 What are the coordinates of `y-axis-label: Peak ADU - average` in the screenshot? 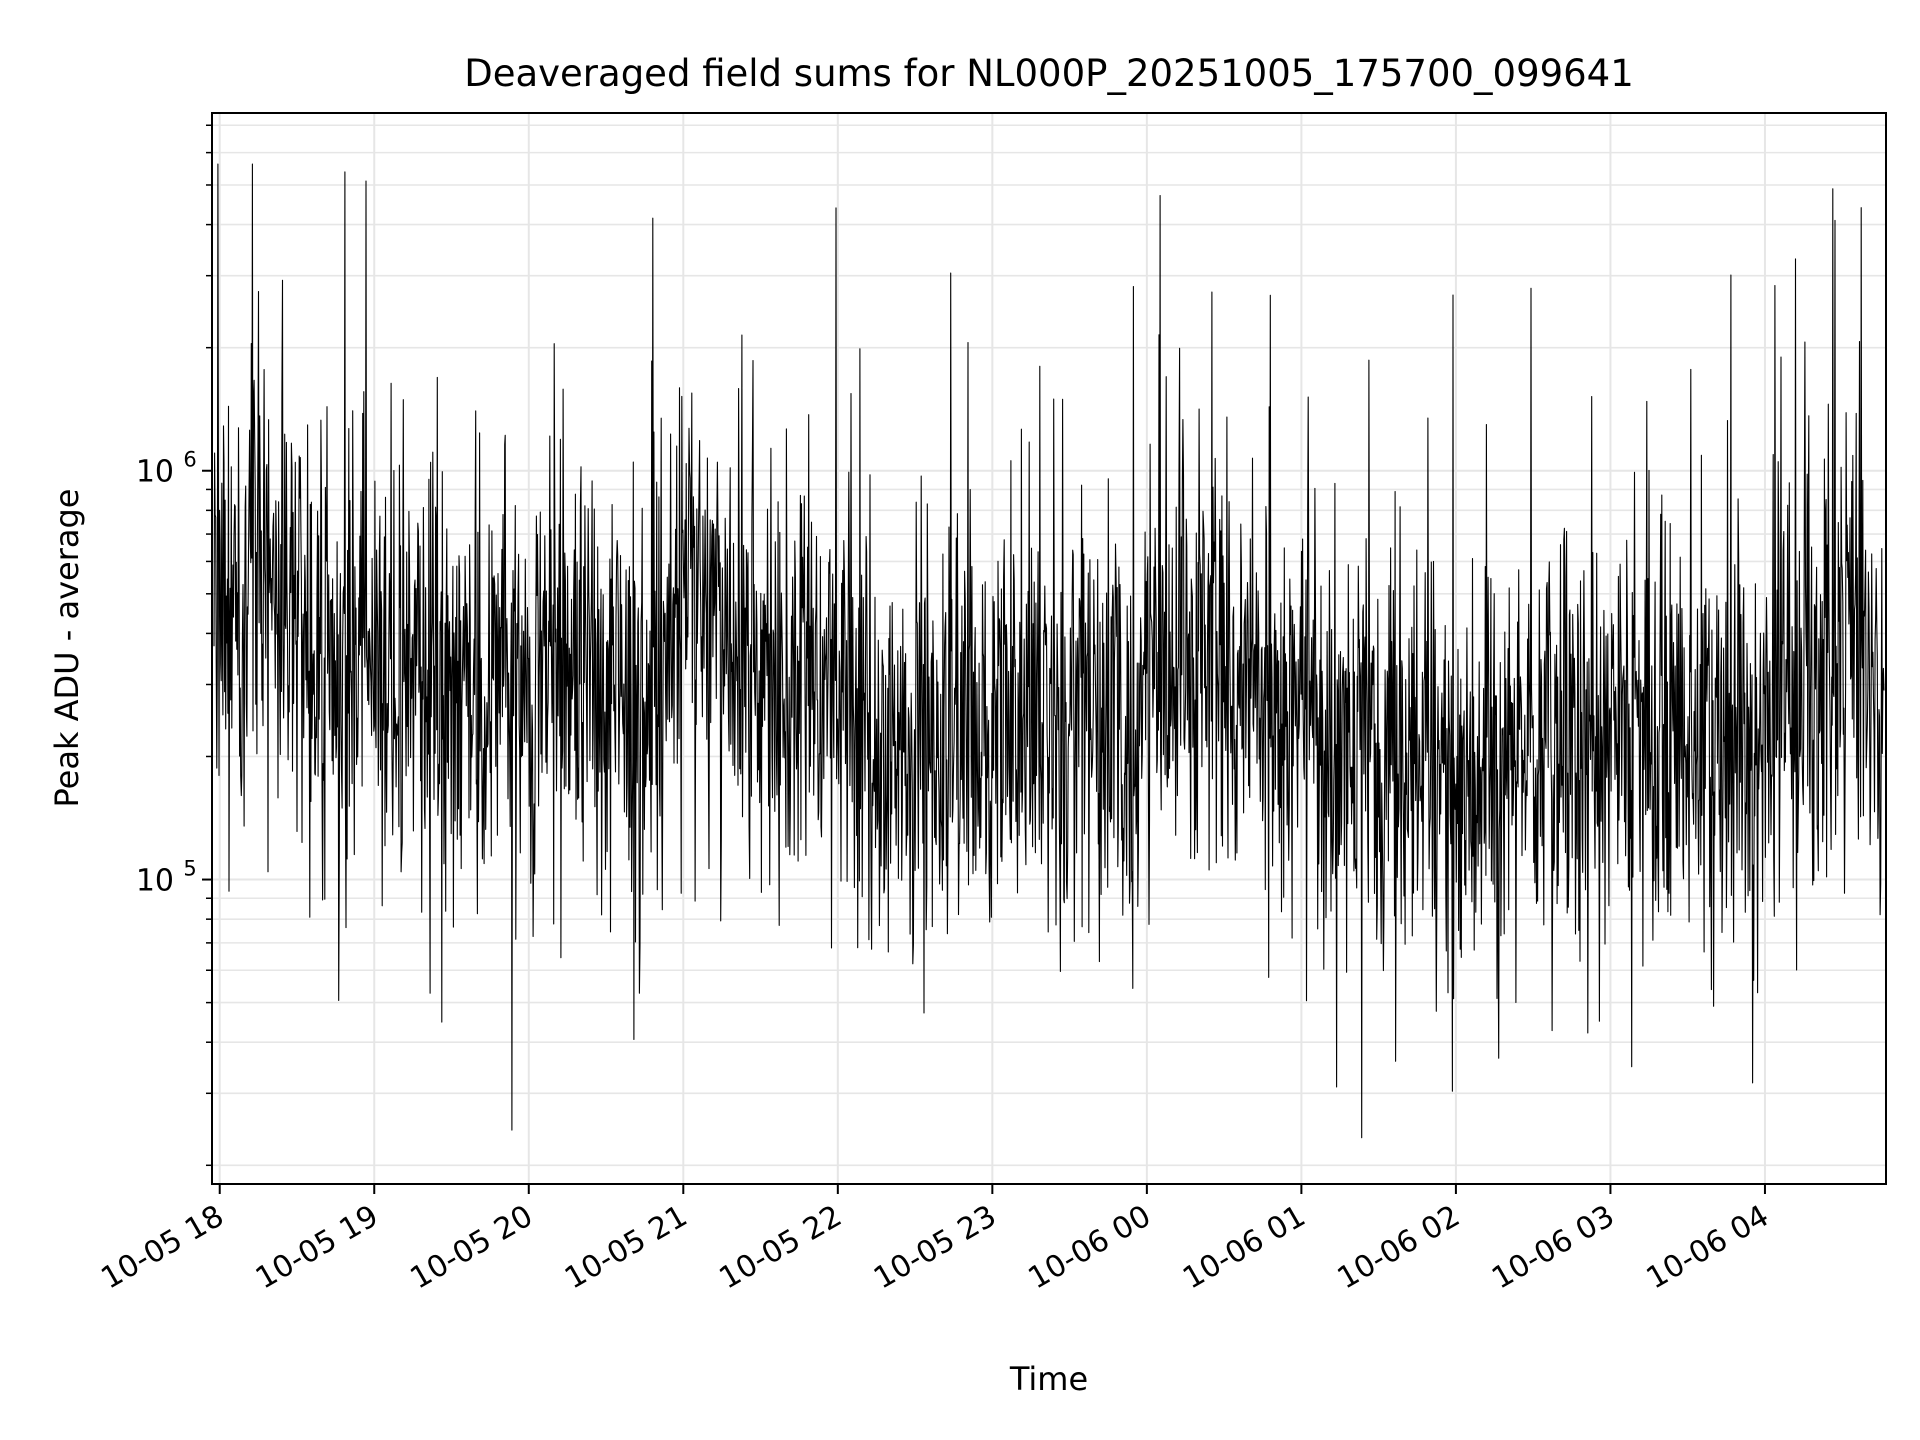 It's located at (67, 648).